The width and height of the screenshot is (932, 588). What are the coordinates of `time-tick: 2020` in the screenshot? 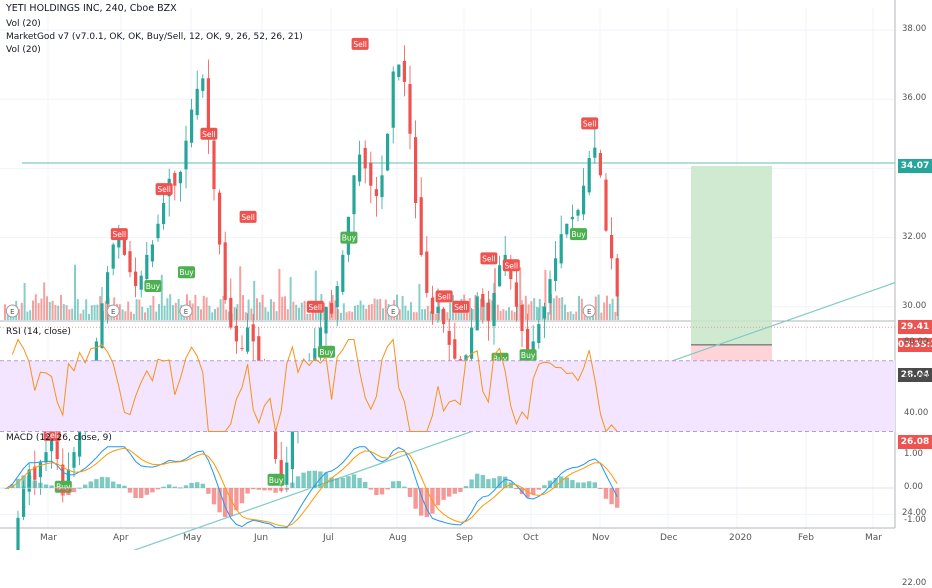 It's located at (740, 538).